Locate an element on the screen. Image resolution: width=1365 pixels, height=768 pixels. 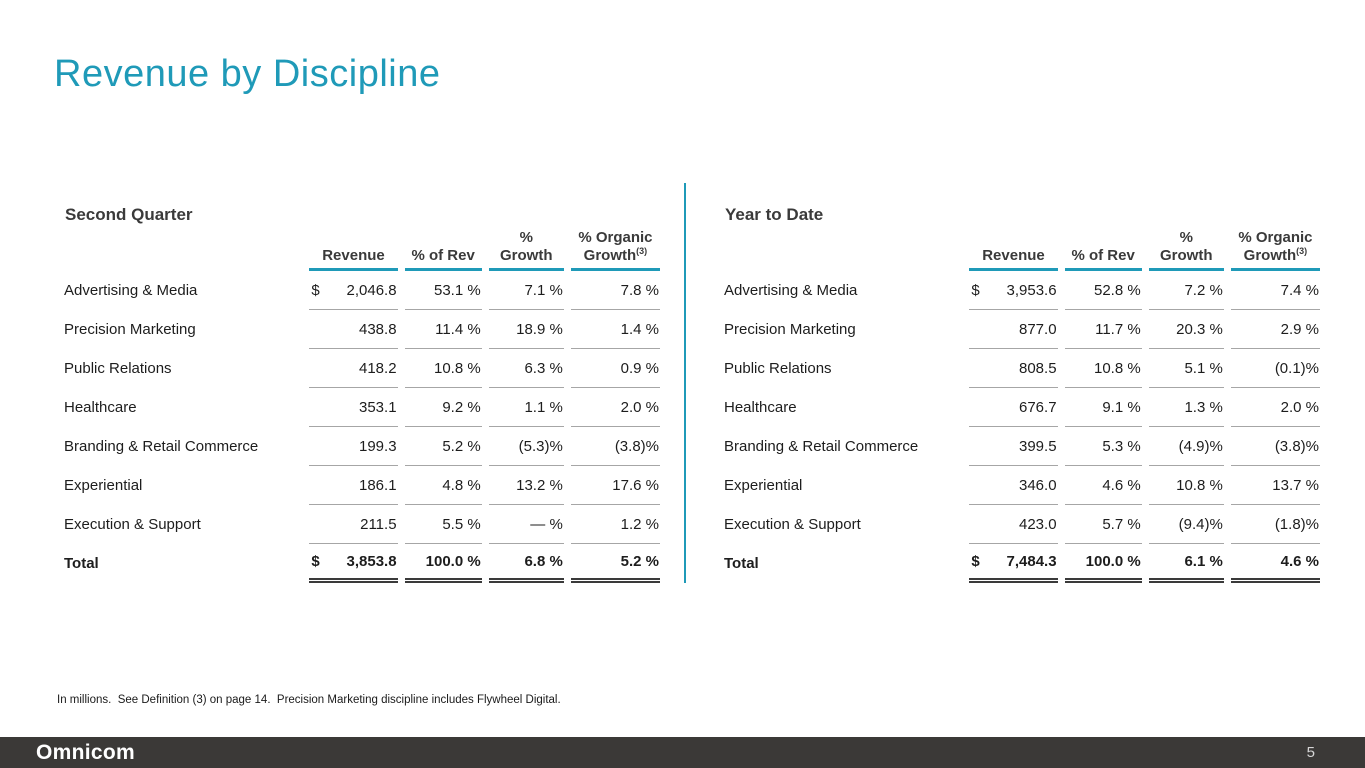
table-row: Healthcare 353.1 9.2 % 1.1 % 2.0 % is located at coordinates (362, 407).